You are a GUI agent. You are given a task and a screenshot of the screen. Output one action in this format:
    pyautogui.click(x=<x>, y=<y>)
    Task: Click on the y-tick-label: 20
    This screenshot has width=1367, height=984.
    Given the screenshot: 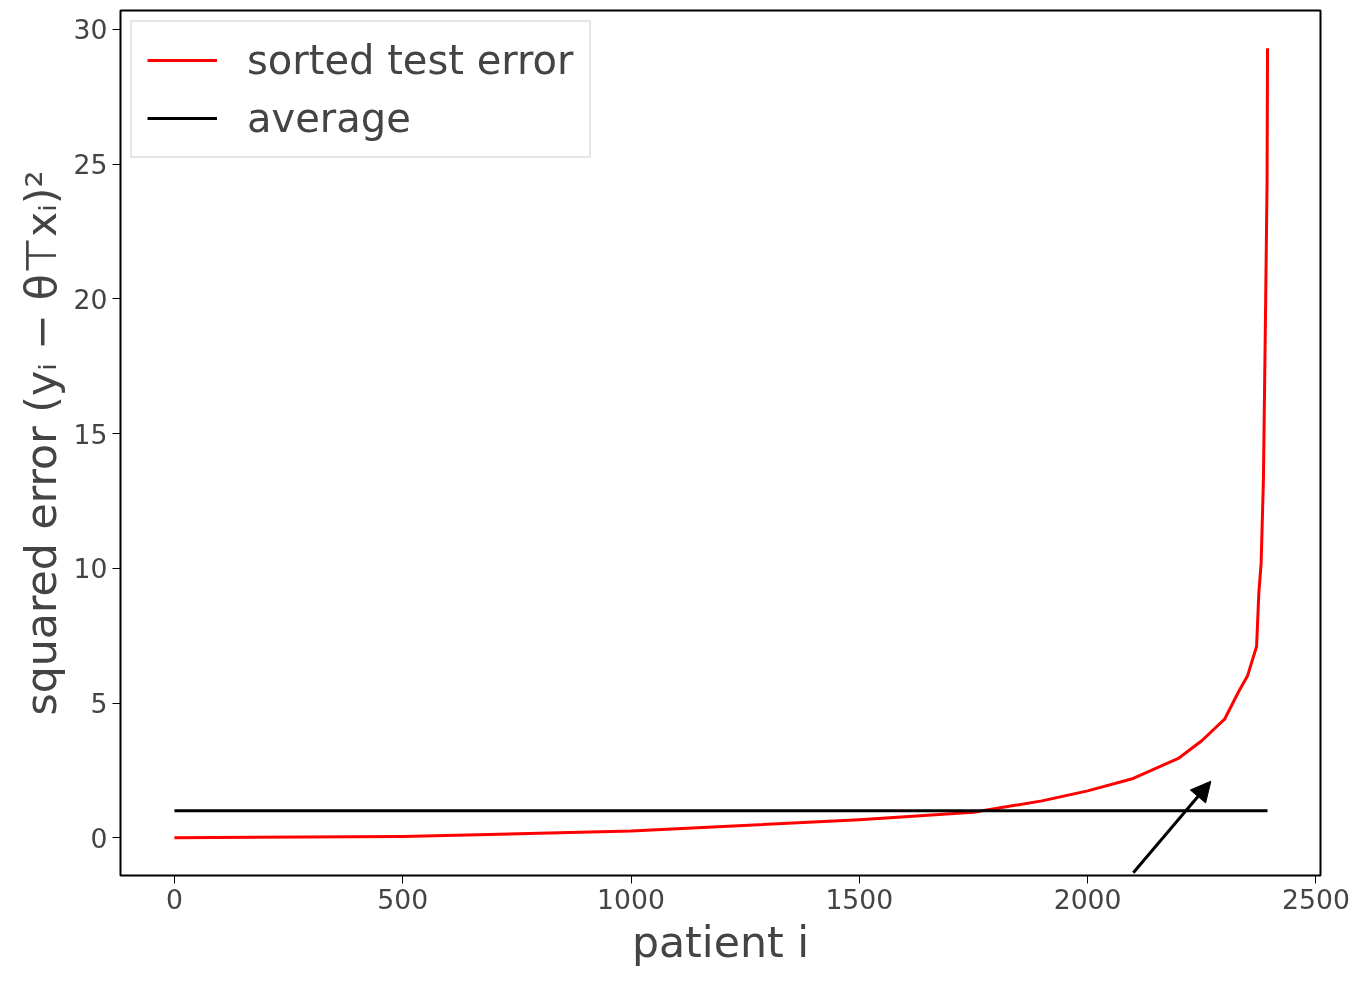 What is the action you would take?
    pyautogui.click(x=90, y=299)
    